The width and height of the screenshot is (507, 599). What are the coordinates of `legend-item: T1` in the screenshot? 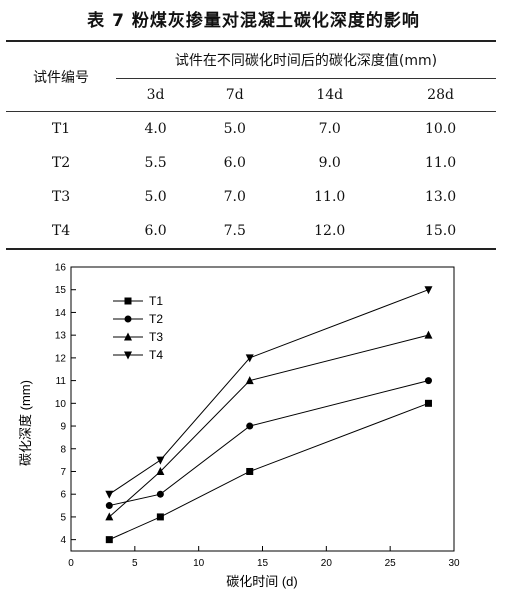 It's located at (138, 301).